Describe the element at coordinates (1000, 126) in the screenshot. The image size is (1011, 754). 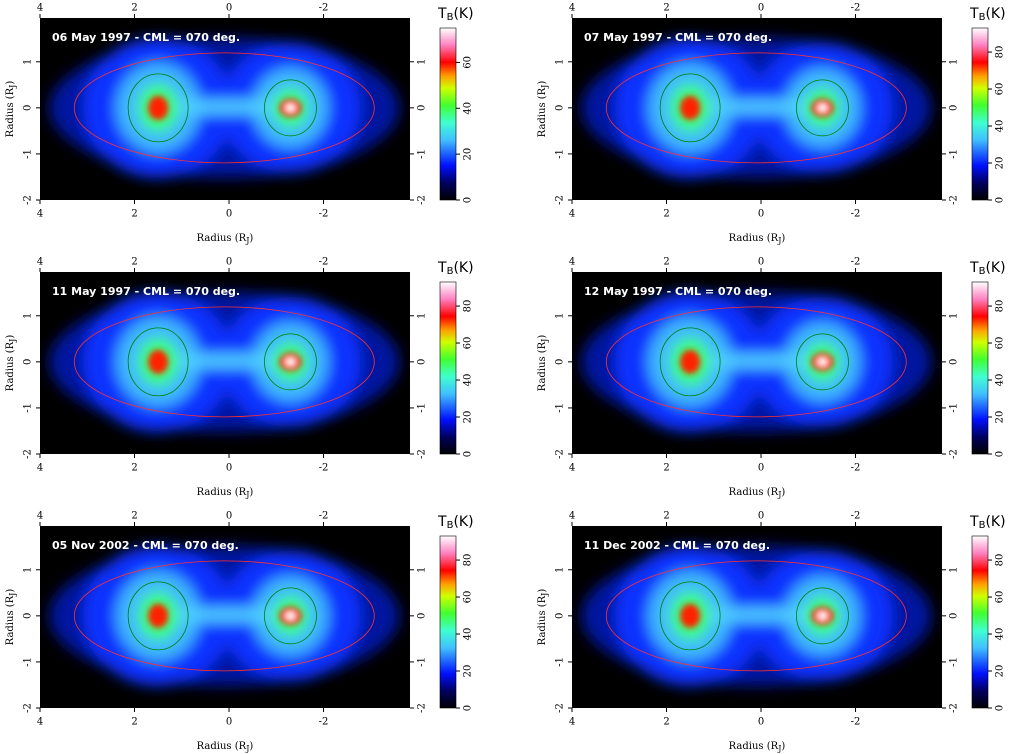
I see `colorbar-tick-label: 40` at that location.